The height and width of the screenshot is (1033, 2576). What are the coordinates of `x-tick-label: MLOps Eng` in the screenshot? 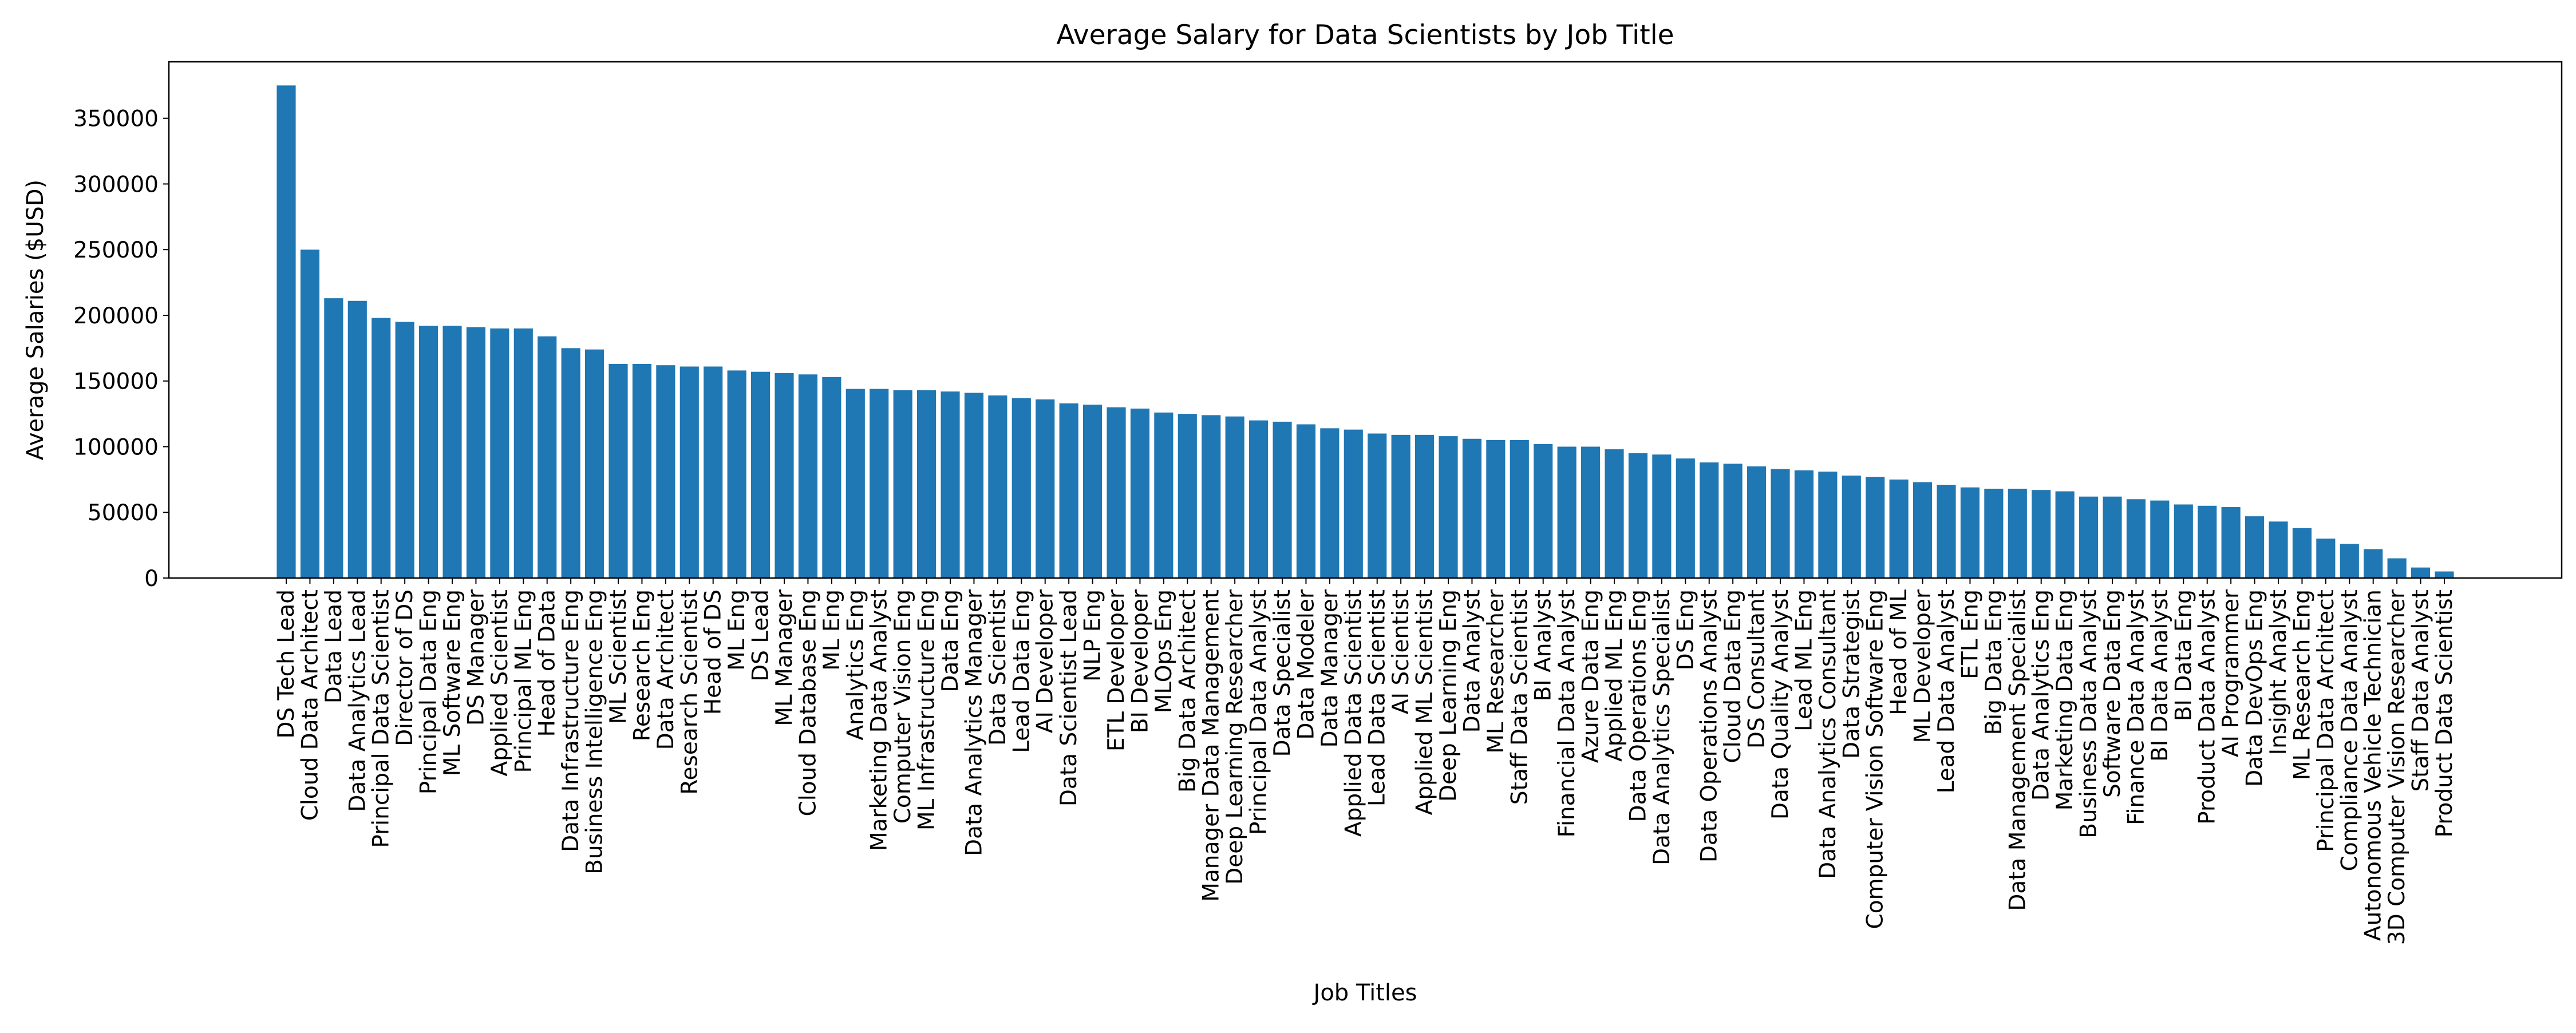 It's located at (1164, 651).